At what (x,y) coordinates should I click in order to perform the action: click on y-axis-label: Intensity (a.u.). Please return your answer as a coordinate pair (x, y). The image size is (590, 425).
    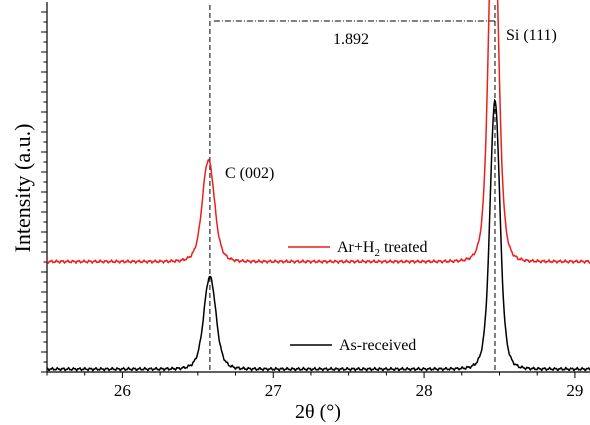
    Looking at the image, I should click on (22, 188).